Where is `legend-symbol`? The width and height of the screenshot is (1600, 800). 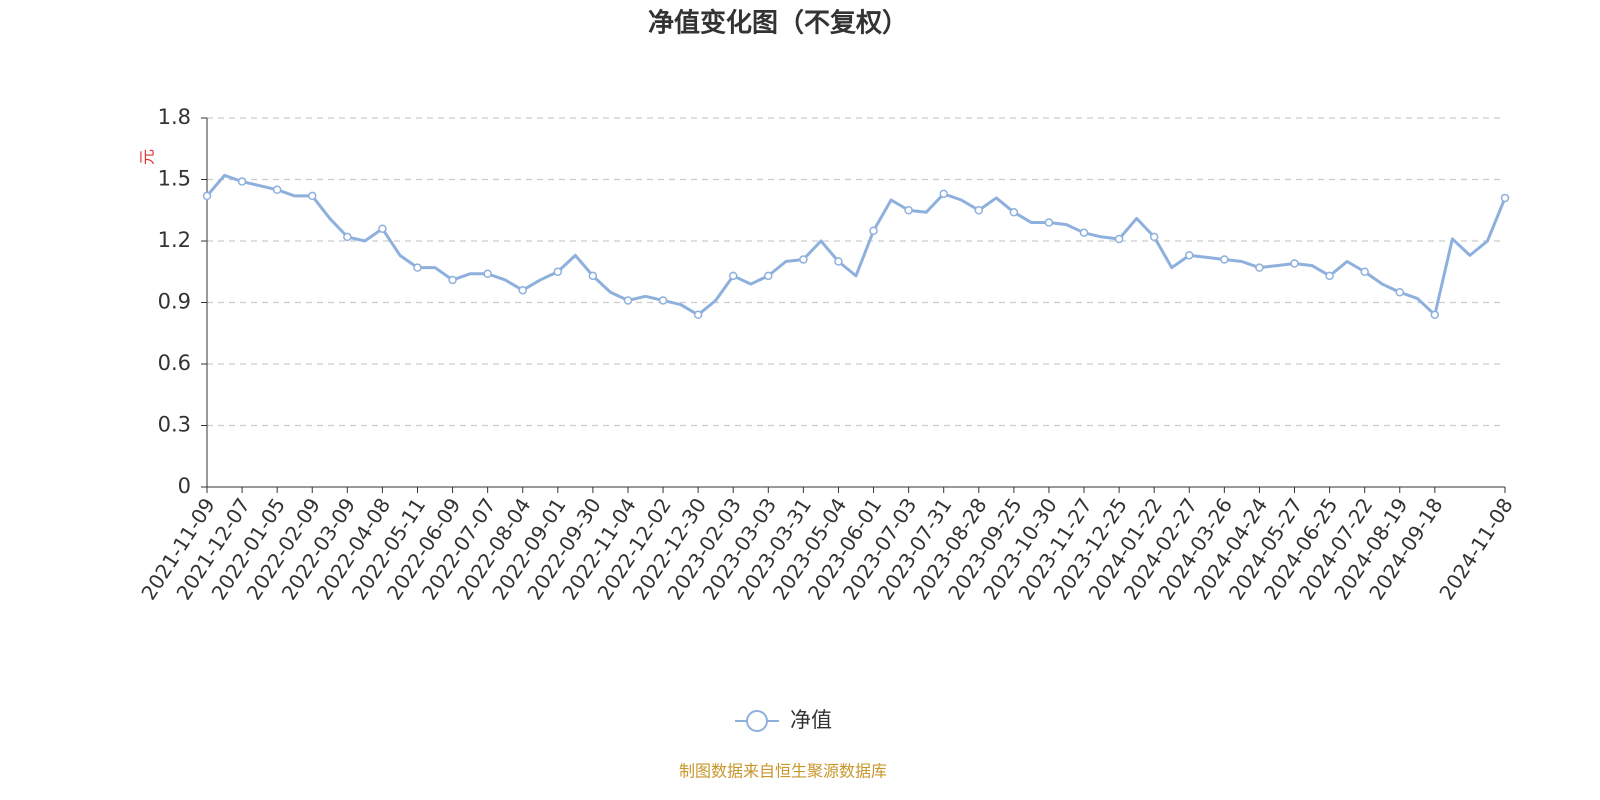
legend-symbol is located at coordinates (757, 721).